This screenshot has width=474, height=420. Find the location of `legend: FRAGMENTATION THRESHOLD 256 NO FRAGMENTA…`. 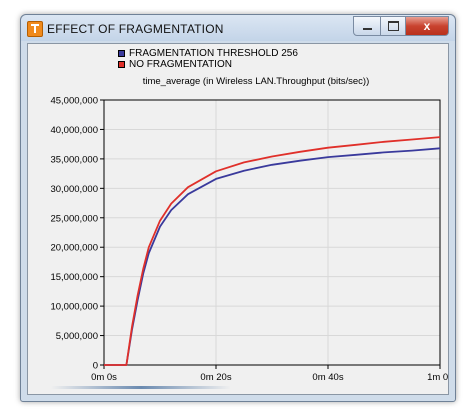

legend: FRAGMENTATION THRESHOLD 256 NO FRAGMENTA… is located at coordinates (208, 59).